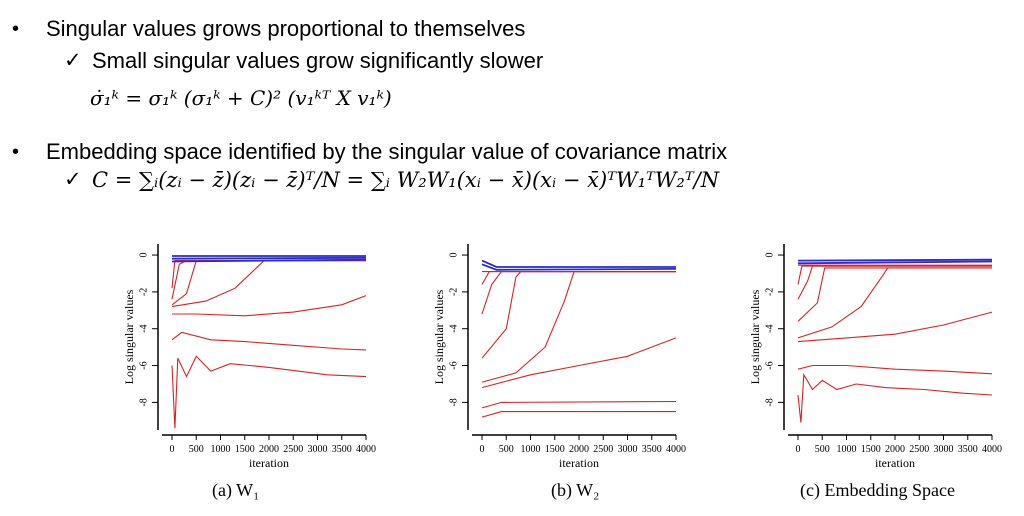 This screenshot has width=1024, height=516. I want to click on equation-sigma-dot: σ̇₁ᵏ = σ₁ᵏ (σ₁ᵏ + C)² (v₁ᵏᵀ X v₁ᵏ), so click(241, 98).